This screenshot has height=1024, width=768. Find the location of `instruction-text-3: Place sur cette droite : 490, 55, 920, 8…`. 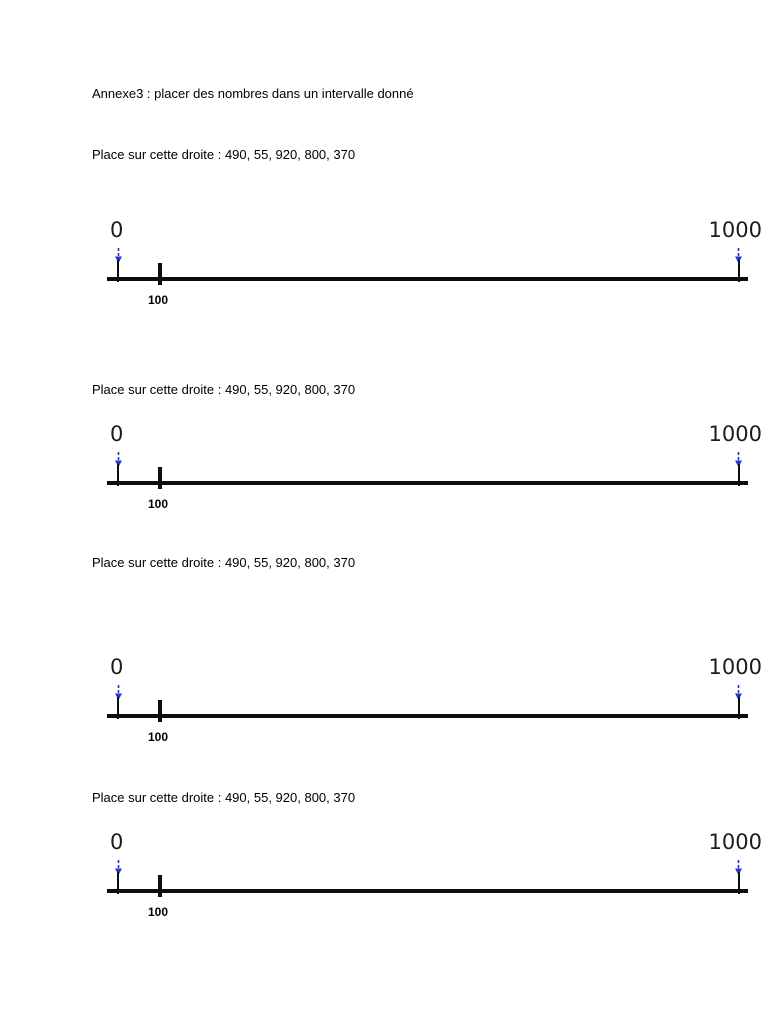

instruction-text-3: Place sur cette droite : 490, 55, 920, 8… is located at coordinates (224, 562).